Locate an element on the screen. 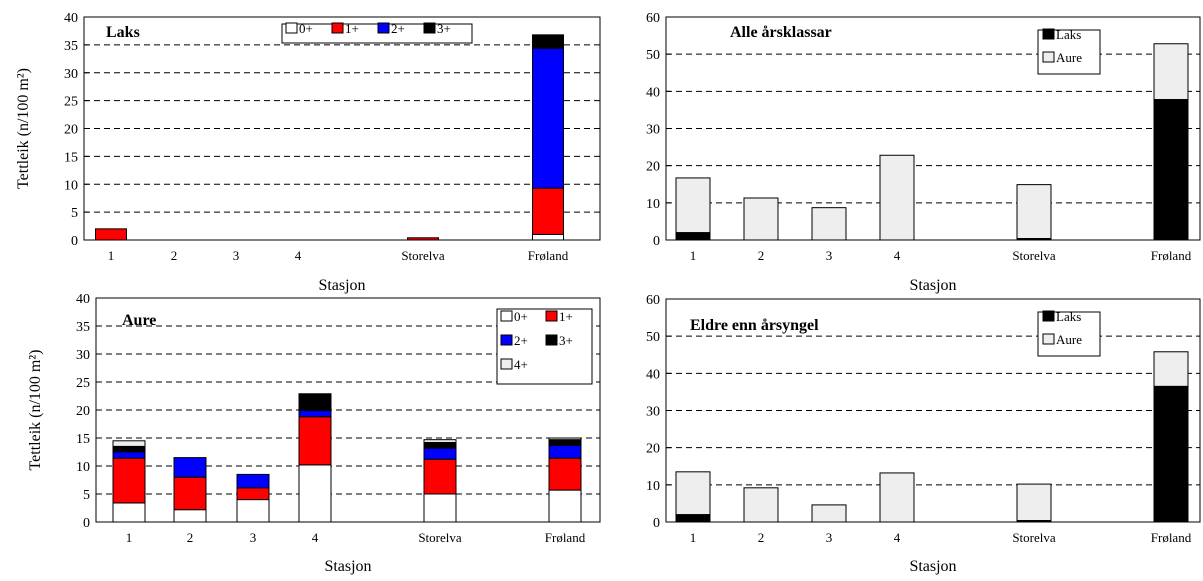 This screenshot has width=1203, height=581. chart-title: Eldre enn årsyngel is located at coordinates (754, 325).